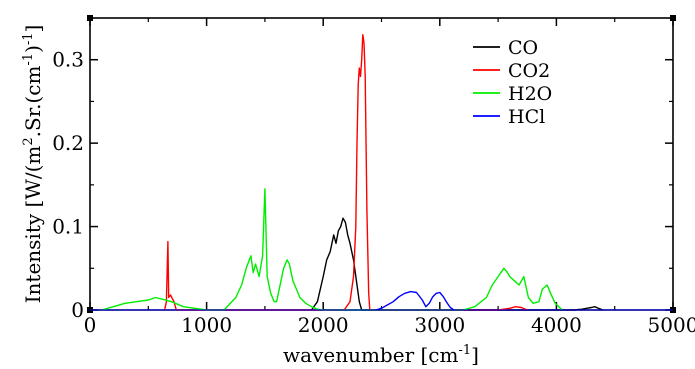  What do you see at coordinates (556, 325) in the screenshot?
I see `x-tick-label: 4000` at bounding box center [556, 325].